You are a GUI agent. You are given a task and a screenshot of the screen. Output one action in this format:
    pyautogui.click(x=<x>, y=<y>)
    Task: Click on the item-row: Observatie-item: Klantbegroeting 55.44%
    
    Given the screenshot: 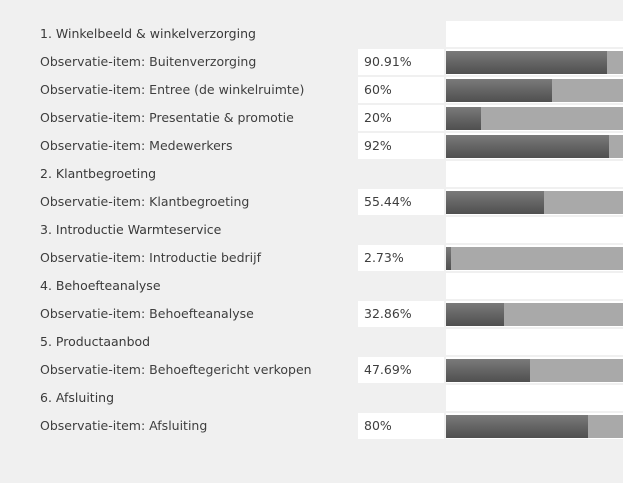 What is the action you would take?
    pyautogui.click(x=311, y=202)
    